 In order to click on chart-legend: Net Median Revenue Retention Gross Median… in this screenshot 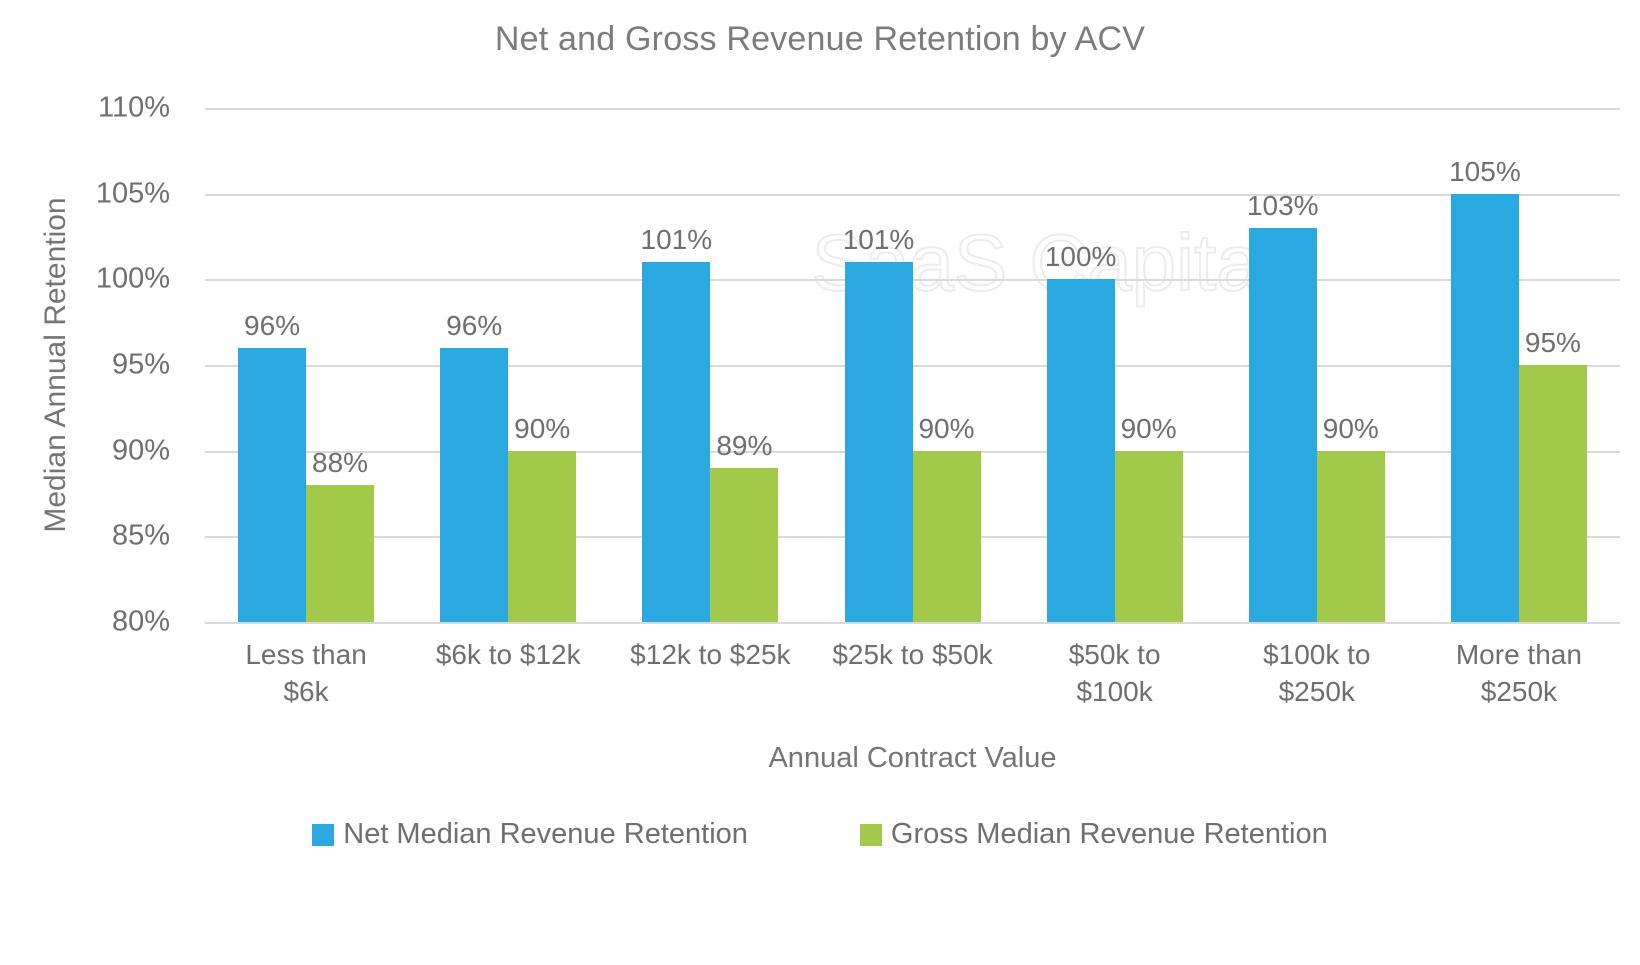, I will do `click(820, 834)`.